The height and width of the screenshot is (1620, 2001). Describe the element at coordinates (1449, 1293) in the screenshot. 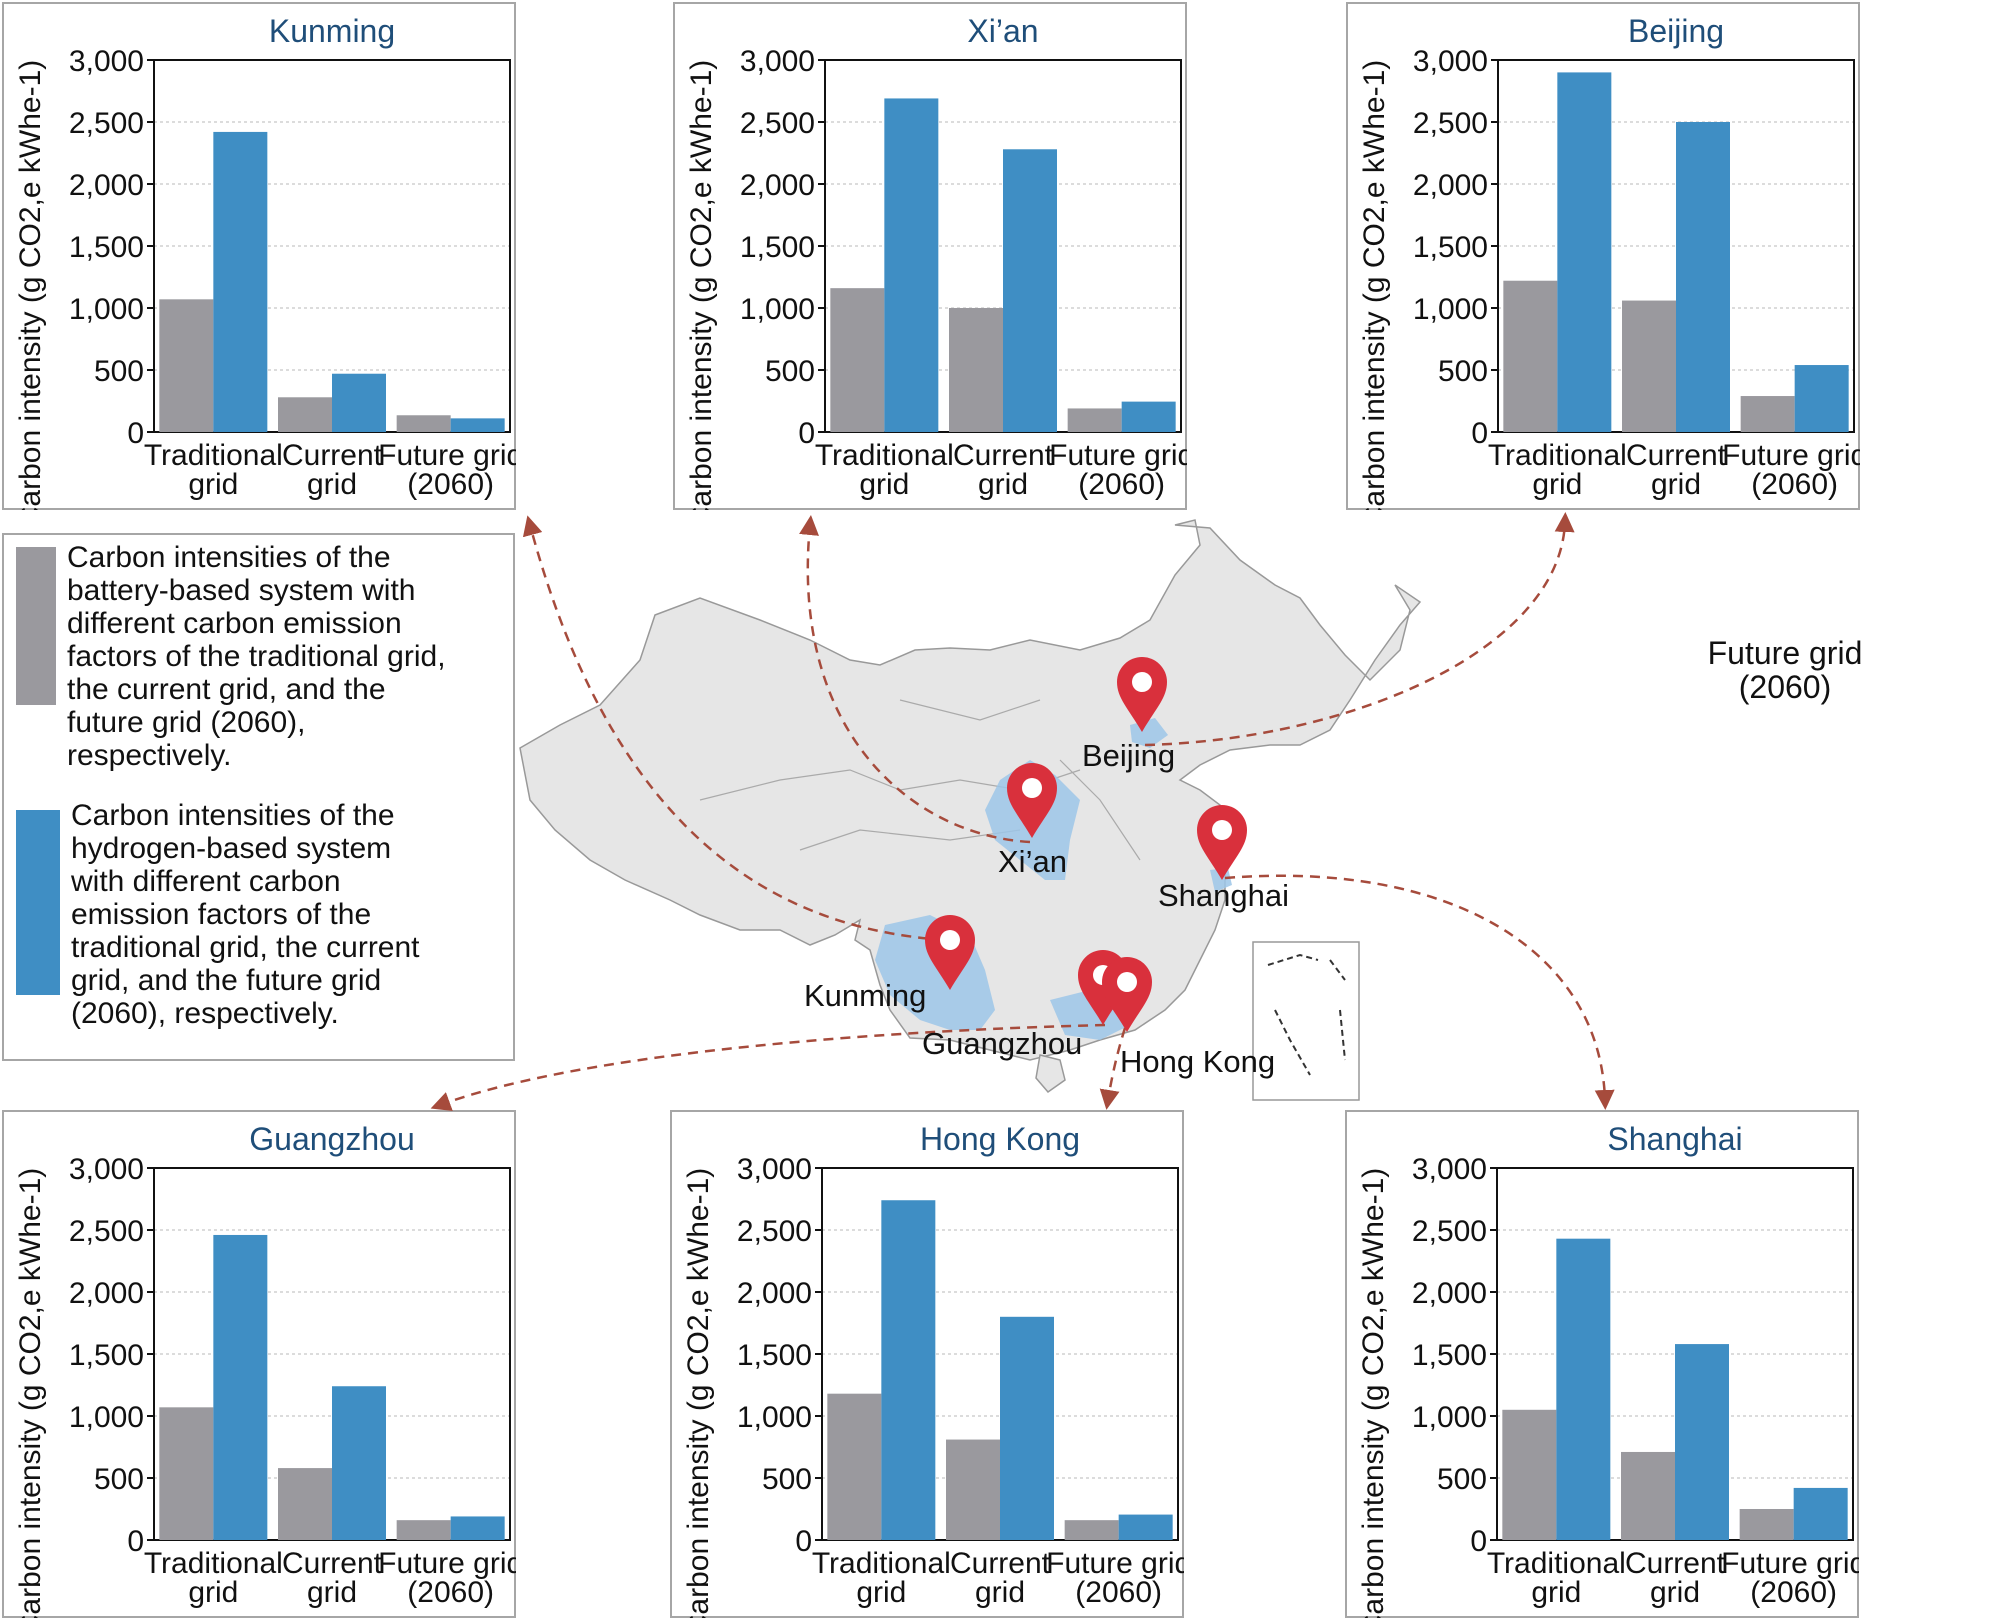

I see `shanghai-y-tick-label: 2,000` at that location.